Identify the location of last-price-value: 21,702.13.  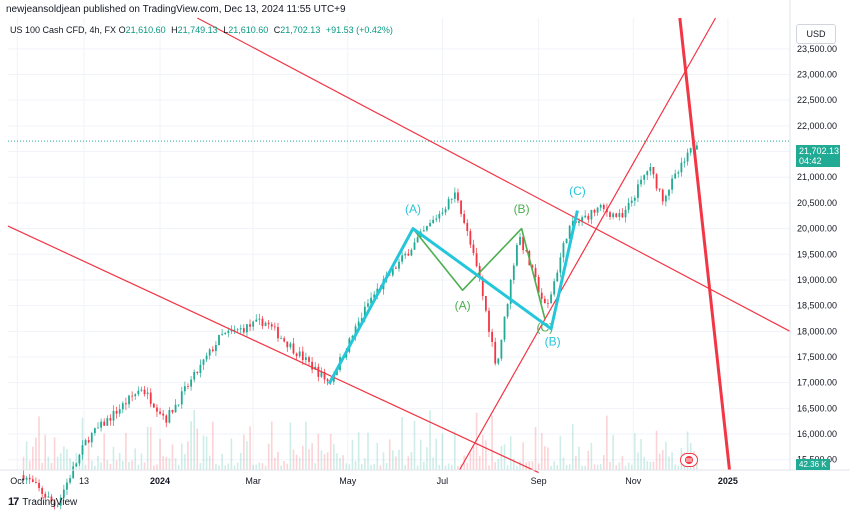
(819, 151).